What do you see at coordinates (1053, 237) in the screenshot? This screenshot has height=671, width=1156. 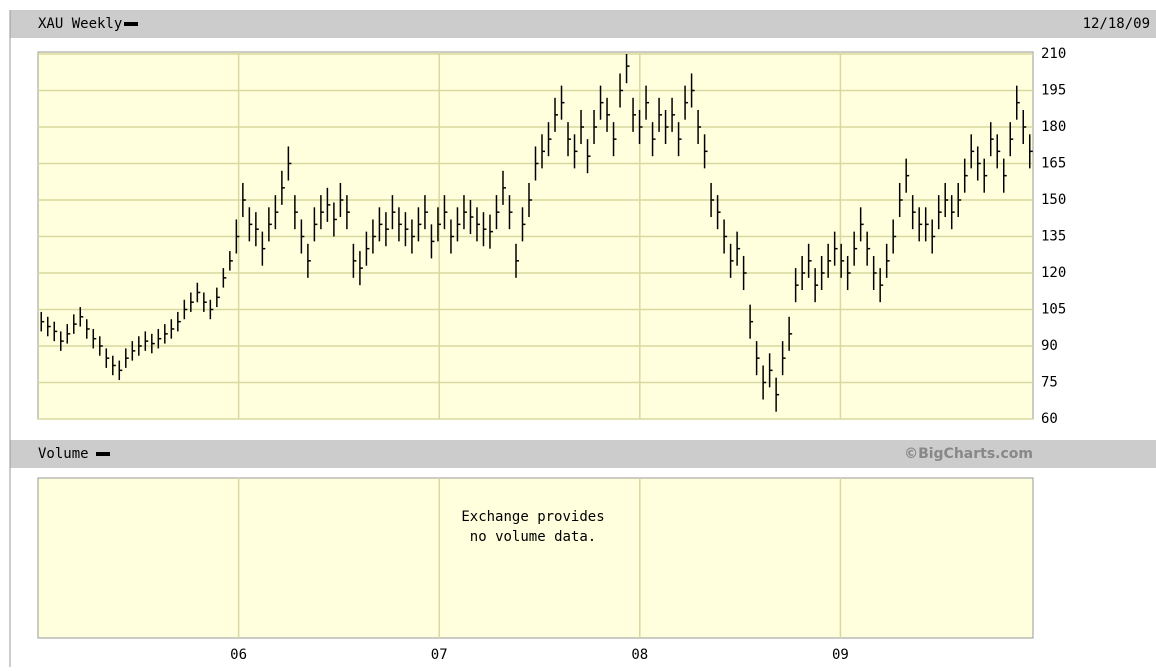 I see `y-tick-label: 135` at bounding box center [1053, 237].